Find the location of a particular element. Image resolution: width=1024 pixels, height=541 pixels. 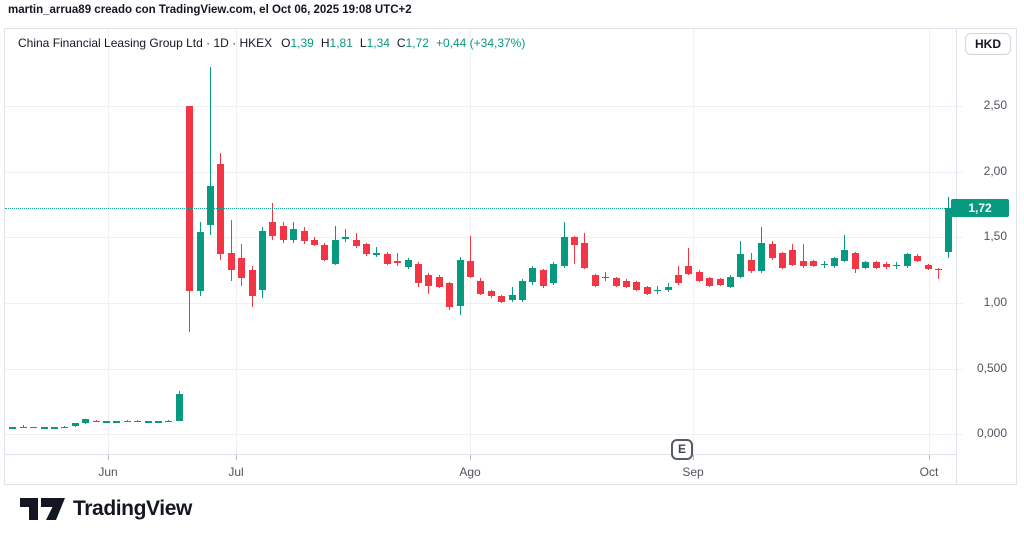

high-value: 1,81 is located at coordinates (341, 43).